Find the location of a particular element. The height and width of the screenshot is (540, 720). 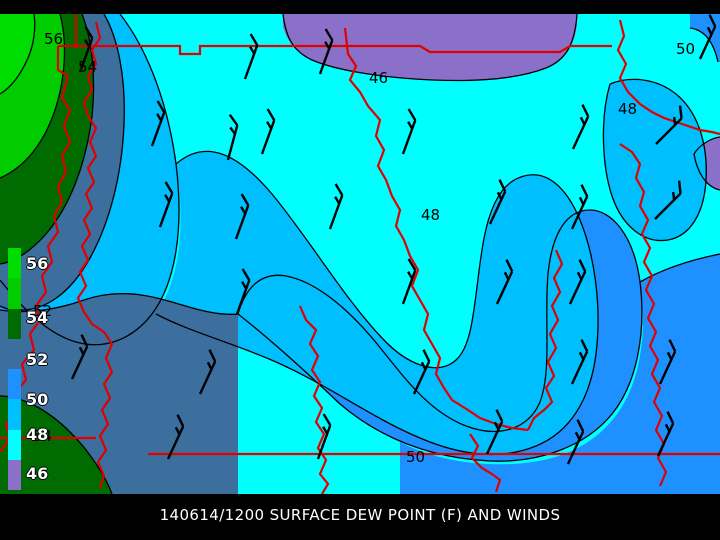

contour-46-top is located at coordinates (430, 48).